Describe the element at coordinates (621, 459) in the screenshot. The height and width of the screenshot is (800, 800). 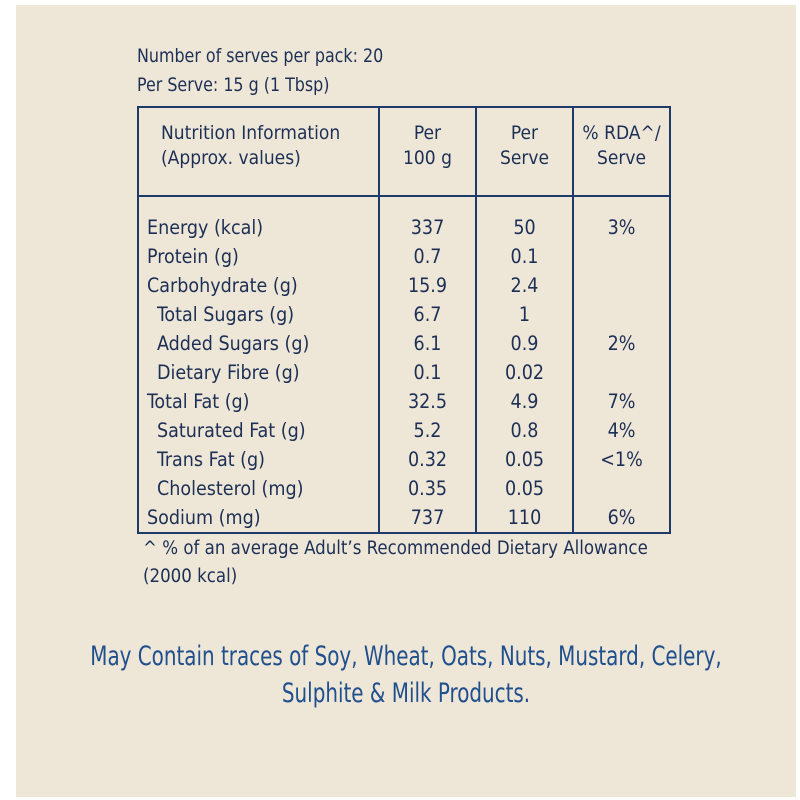
I see `value-rda: <1%` at that location.